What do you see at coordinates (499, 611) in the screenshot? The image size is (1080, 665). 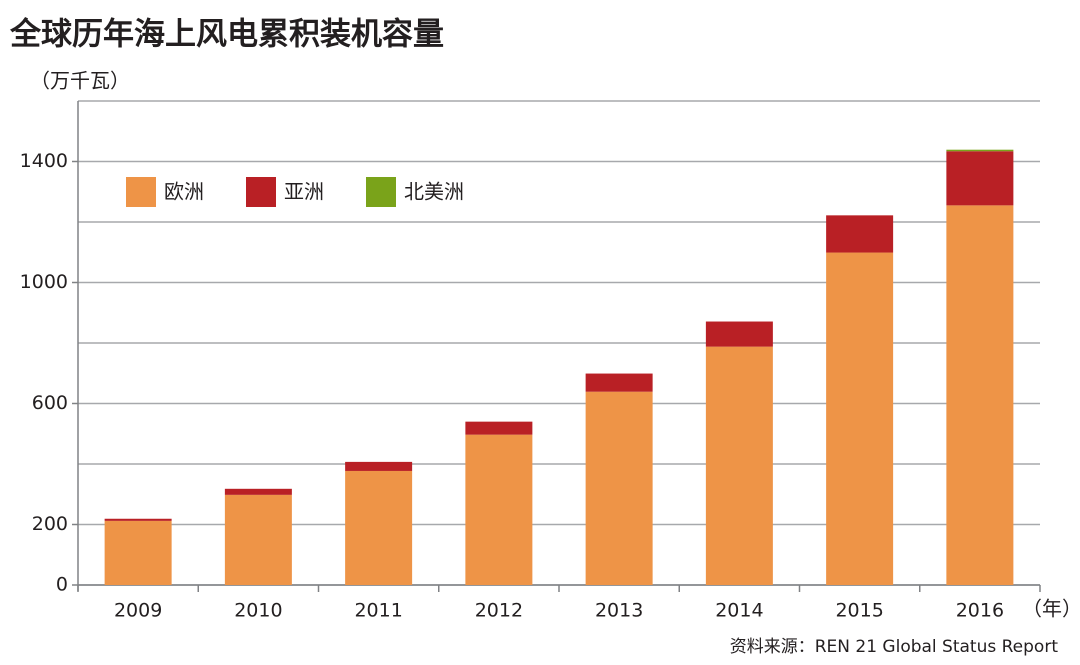 I see `x-tick-label: 2012` at bounding box center [499, 611].